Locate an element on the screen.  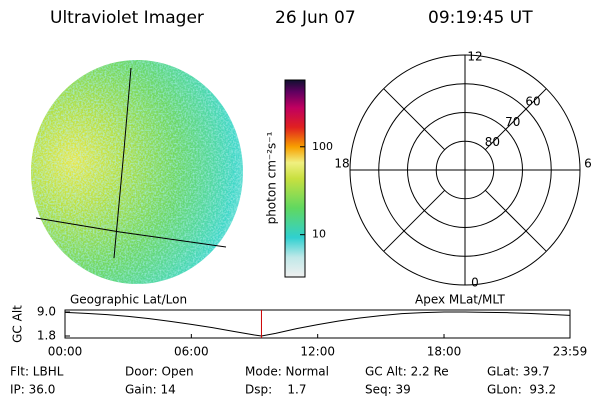
title: Ultraviolet Imager is located at coordinates (127, 18).